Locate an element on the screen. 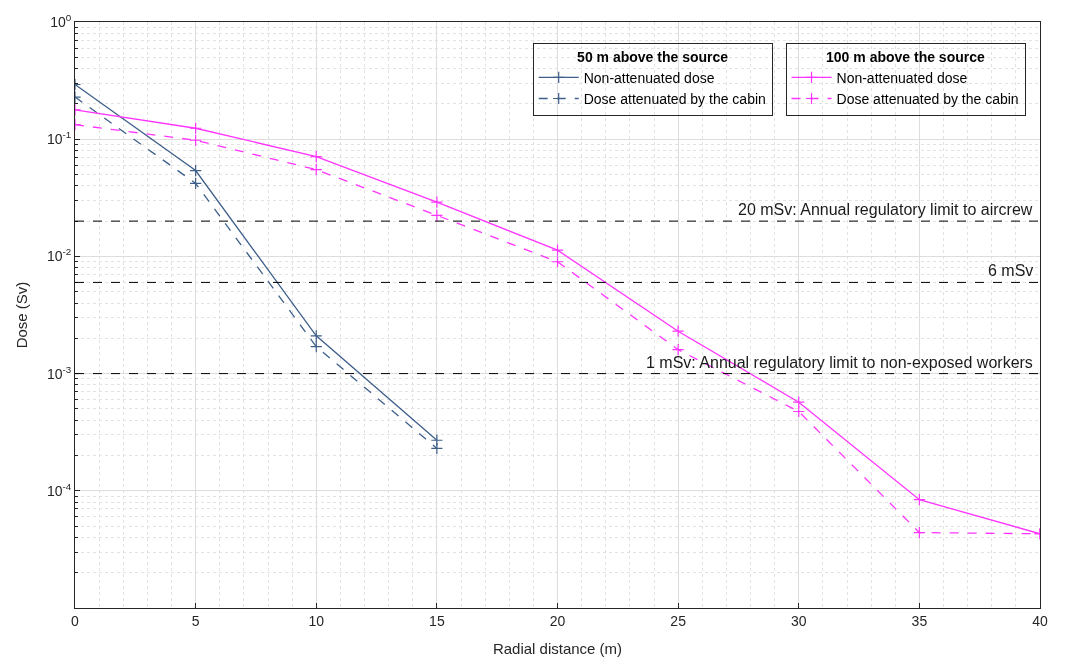  x-tick-label: 25 is located at coordinates (678, 620).